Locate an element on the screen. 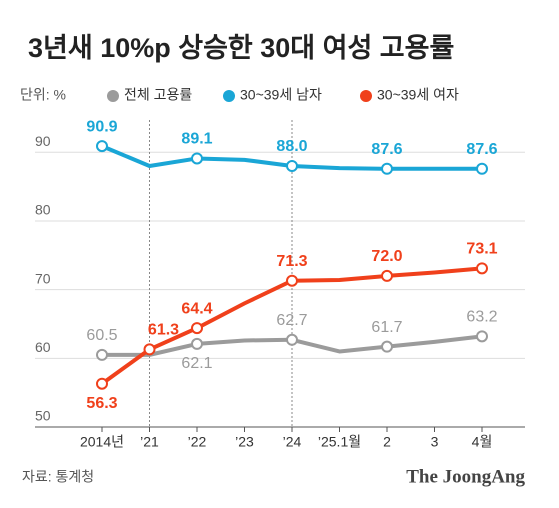 The image size is (559, 508). data-label: 90.9 is located at coordinates (101, 126).